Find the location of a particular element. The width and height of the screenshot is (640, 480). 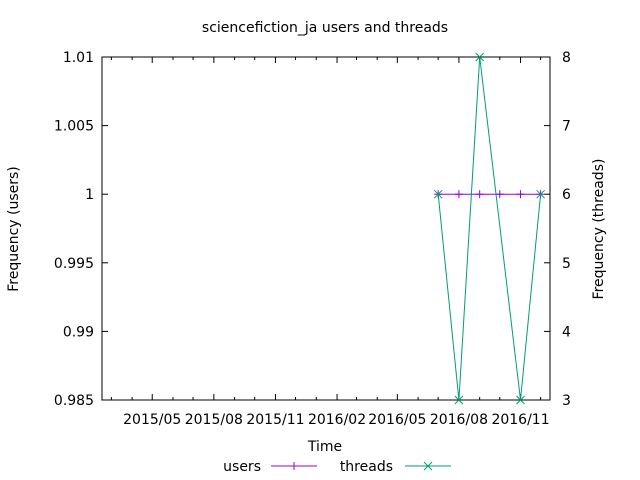

y-axis-left: 0.985 0.99 0.995 1 1.005 1.01 is located at coordinates (81, 229).